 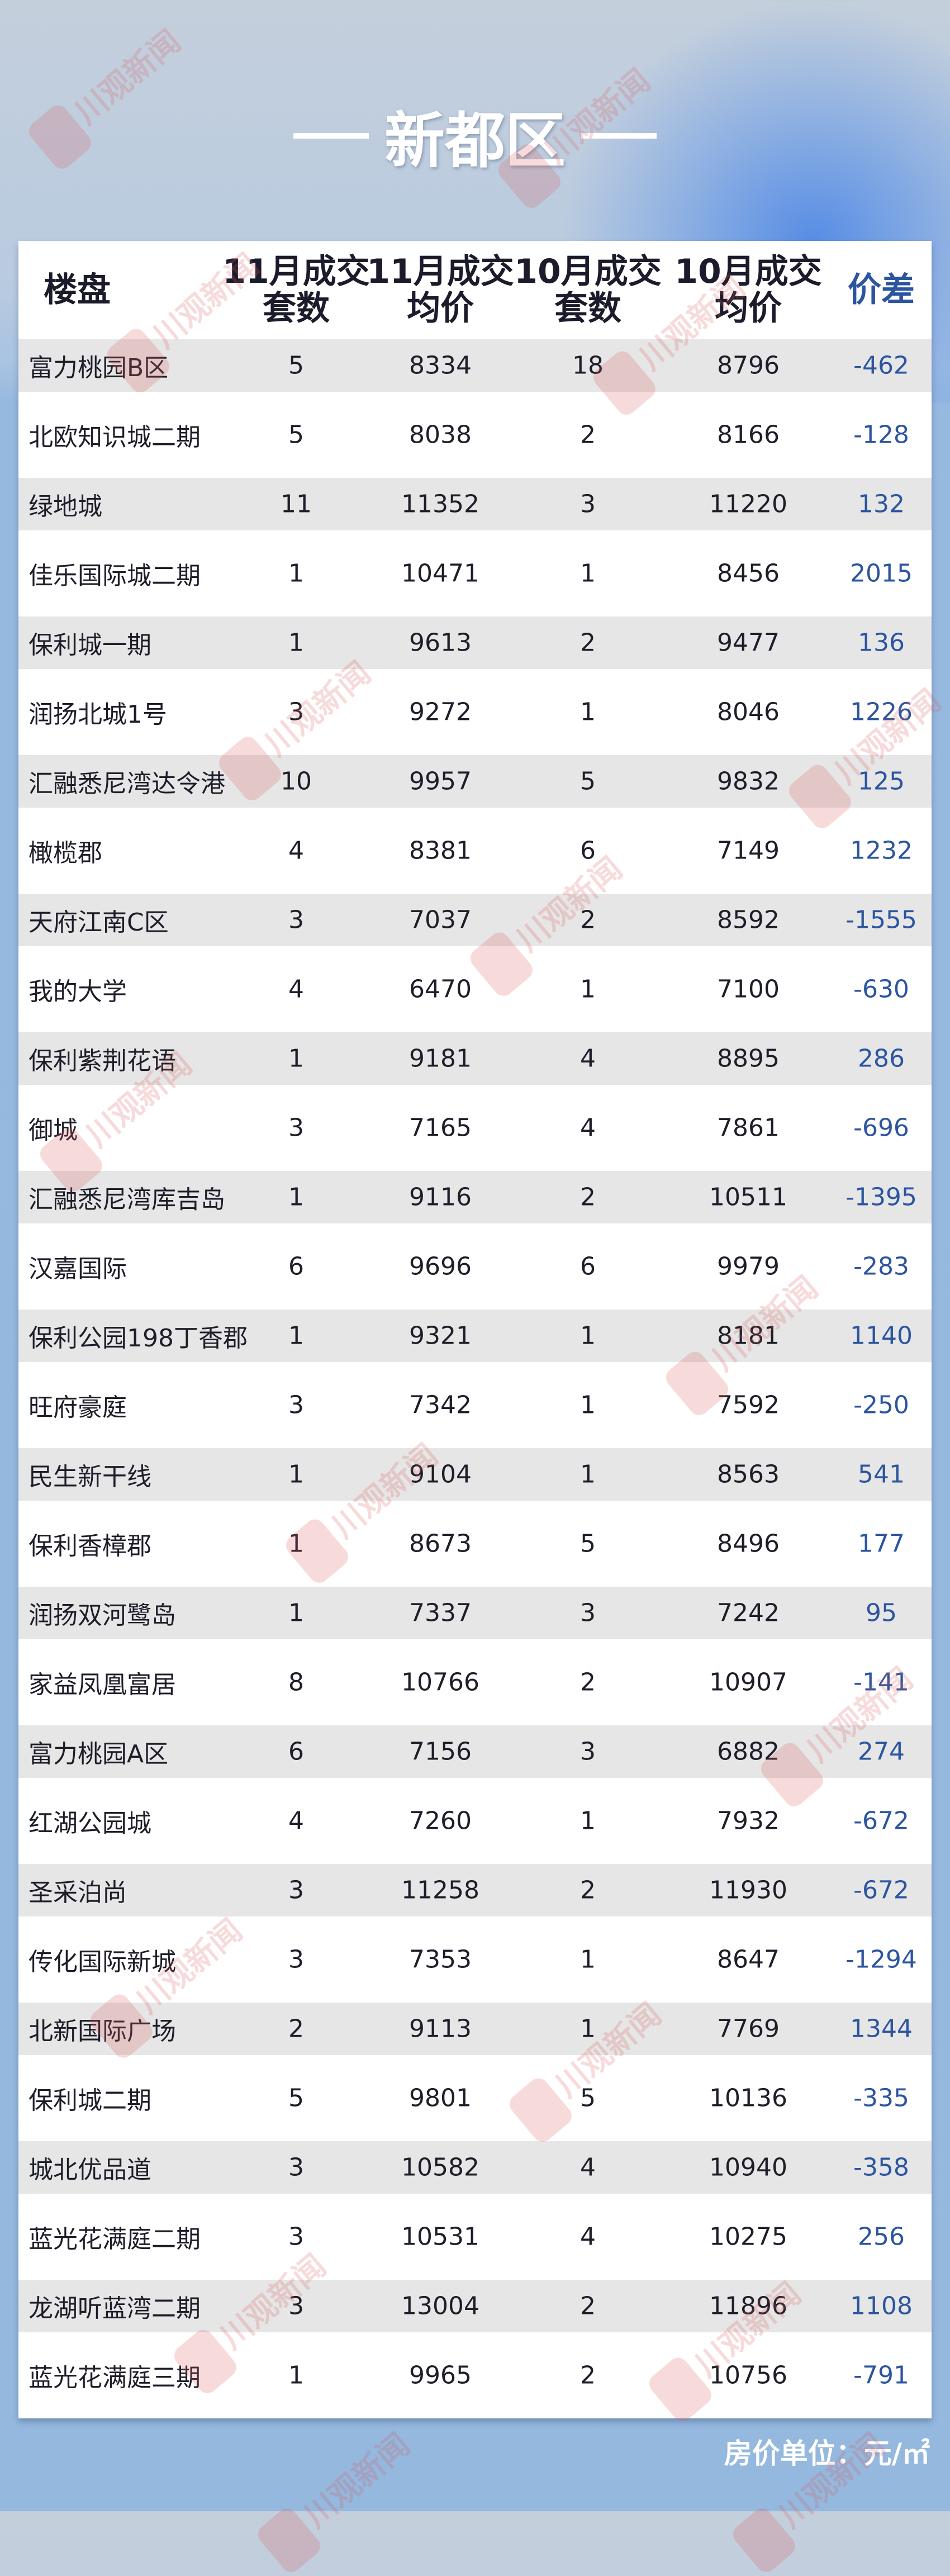 I want to click on cell-nov-price: 8673, so click(x=441, y=1543).